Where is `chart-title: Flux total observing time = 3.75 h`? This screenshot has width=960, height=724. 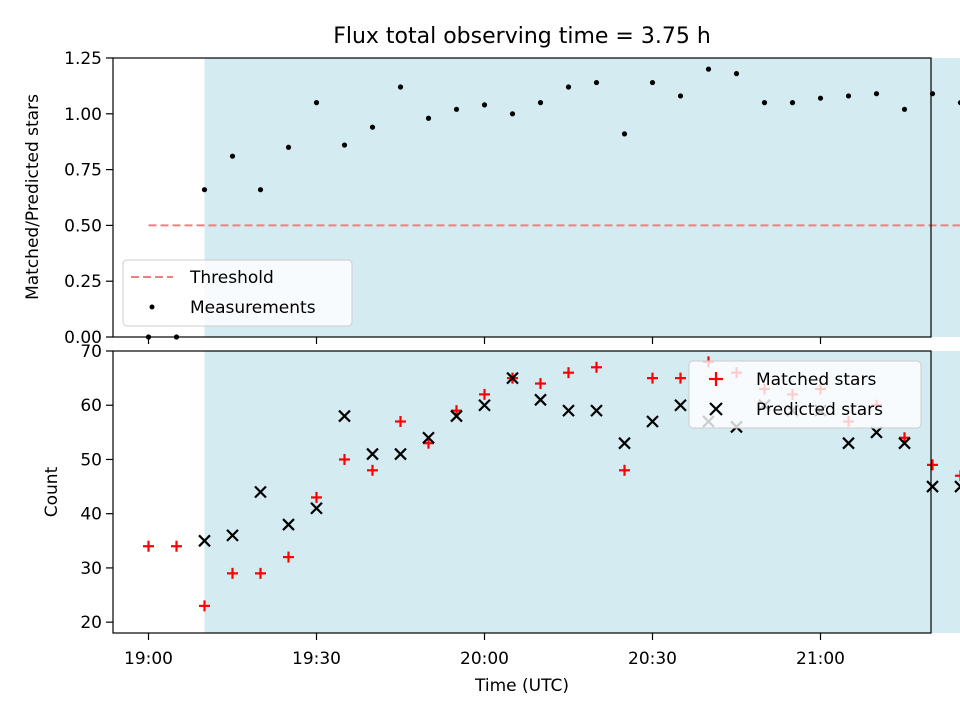
chart-title: Flux total observing time = 3.75 h is located at coordinates (522, 36).